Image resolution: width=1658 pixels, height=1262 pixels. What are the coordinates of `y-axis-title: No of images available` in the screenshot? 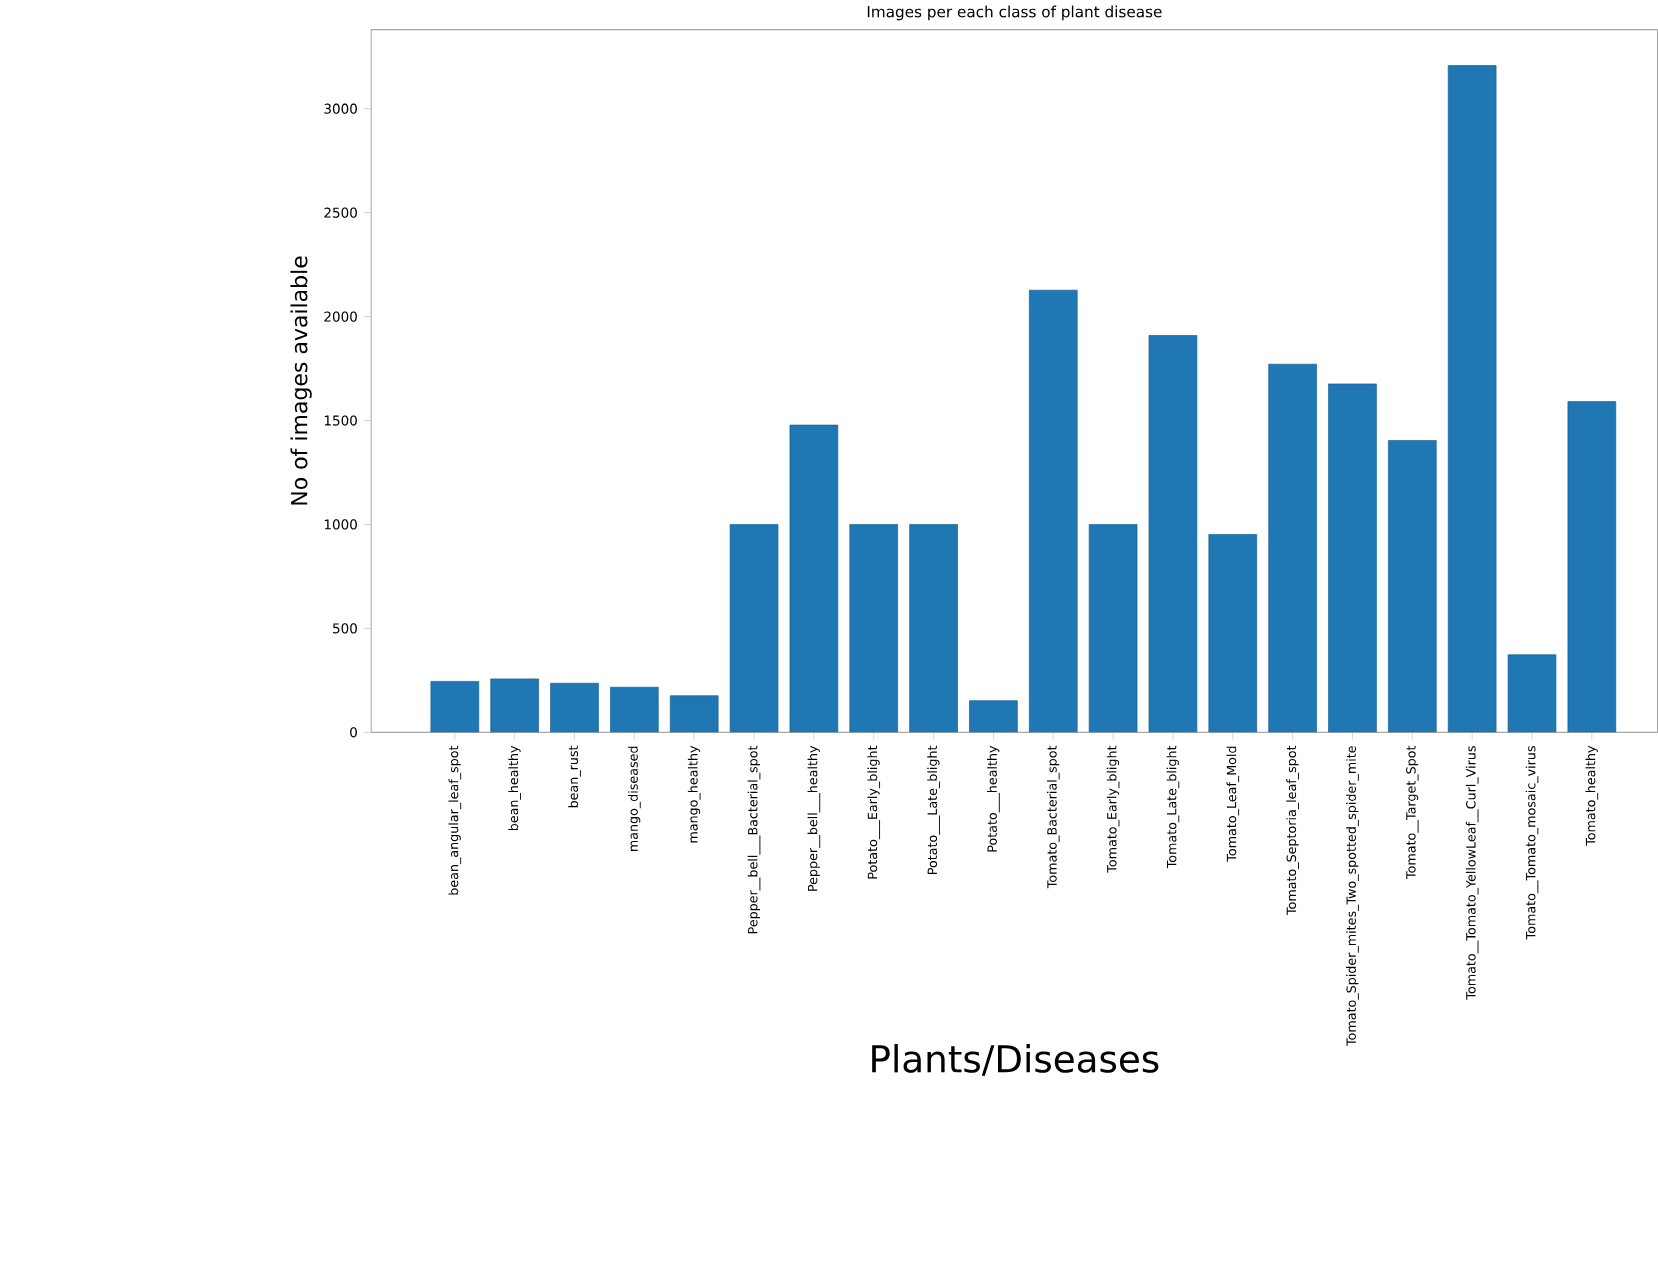 It's located at (301, 380).